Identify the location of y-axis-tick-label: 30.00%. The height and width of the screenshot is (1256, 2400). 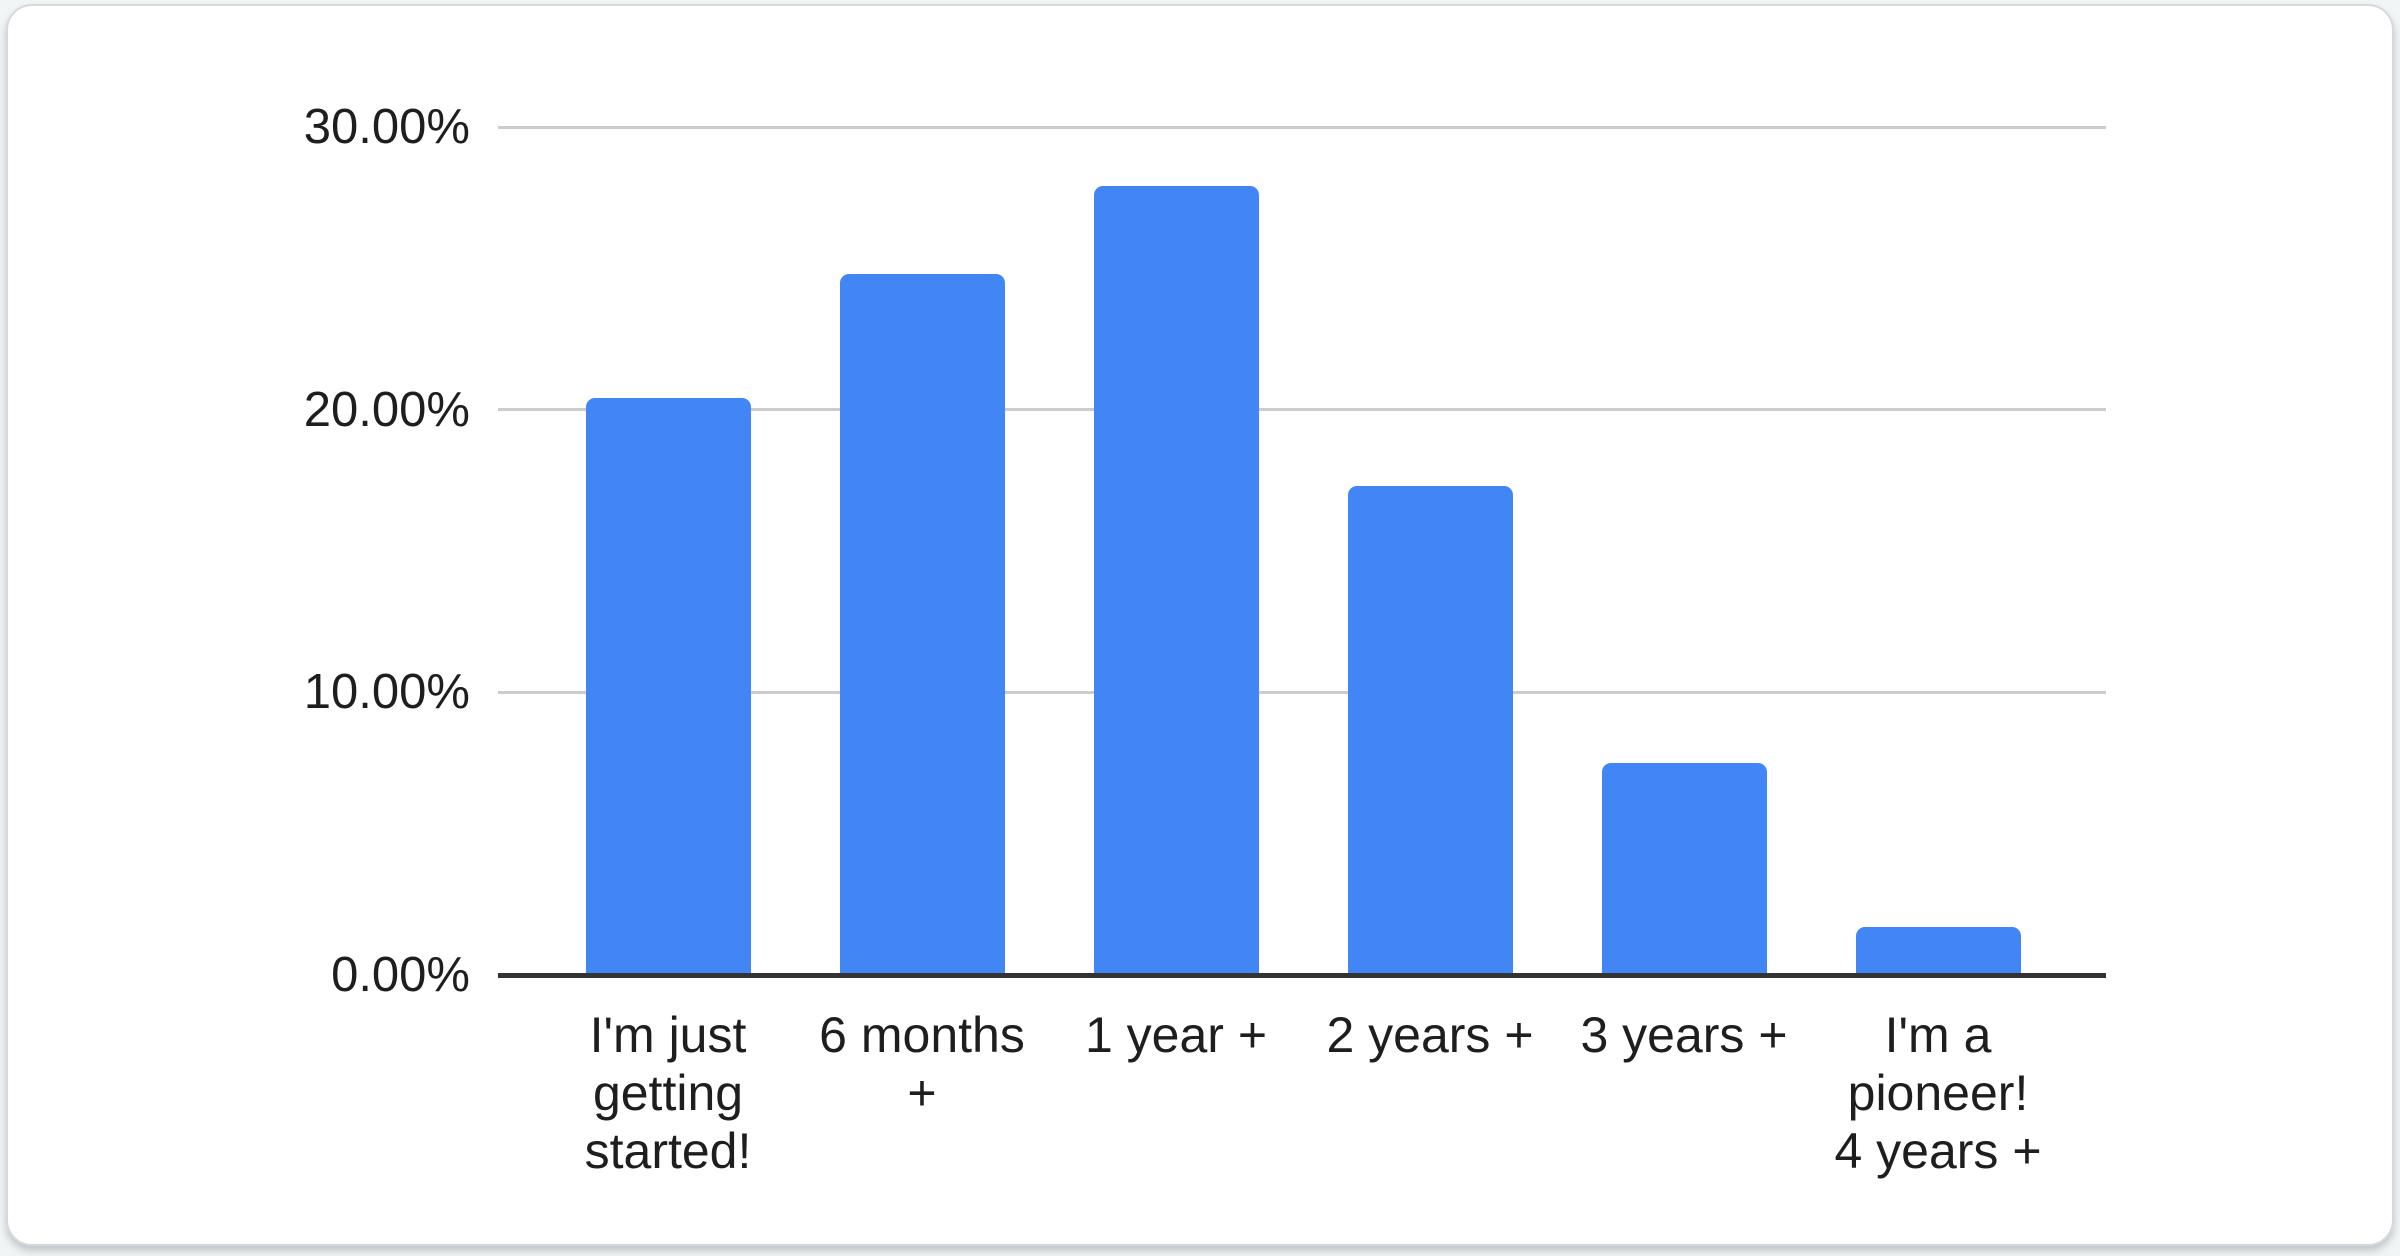
(386, 127).